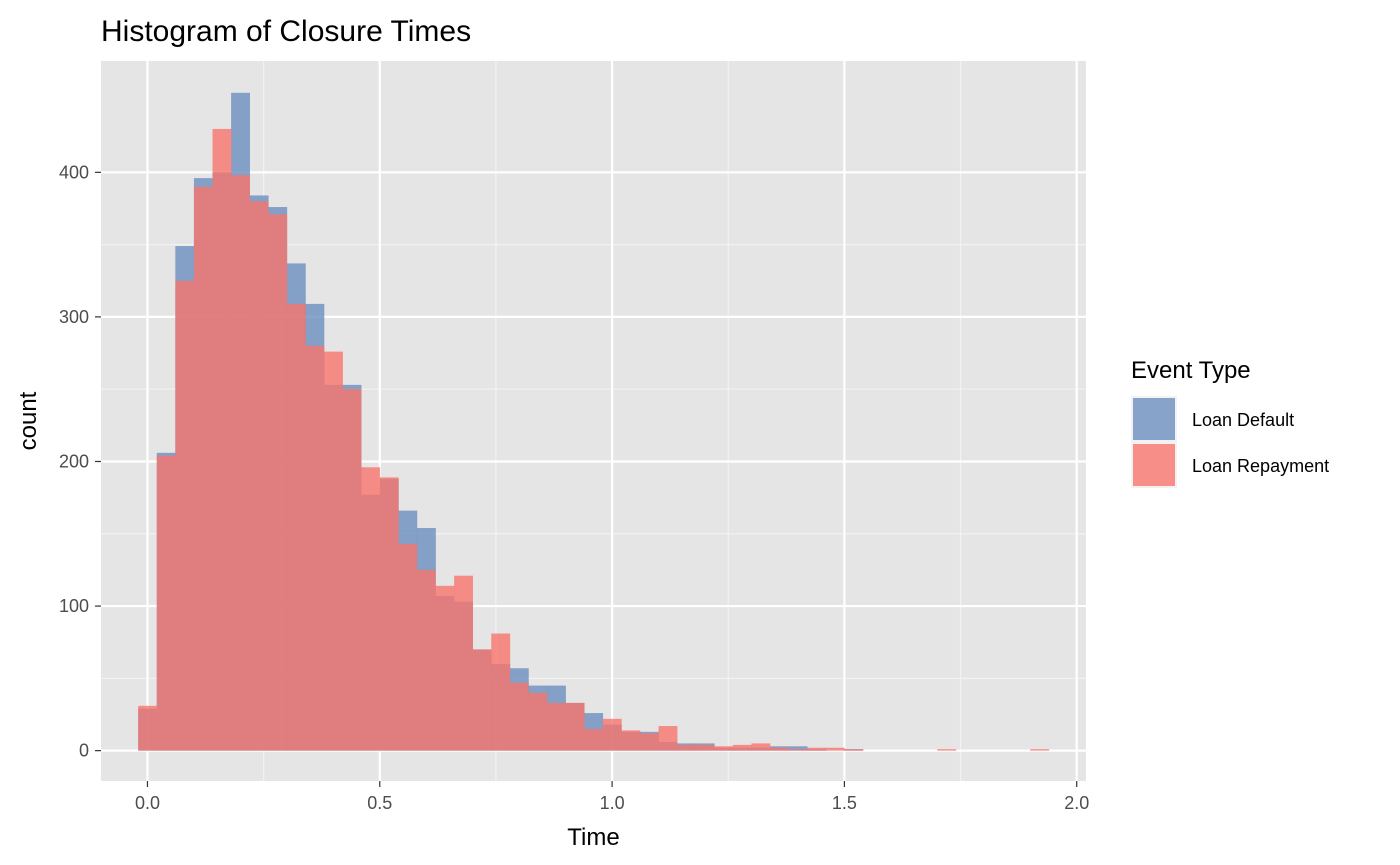 This screenshot has width=1400, height=865. Describe the element at coordinates (28, 420) in the screenshot. I see `y-axis-title: count` at that location.